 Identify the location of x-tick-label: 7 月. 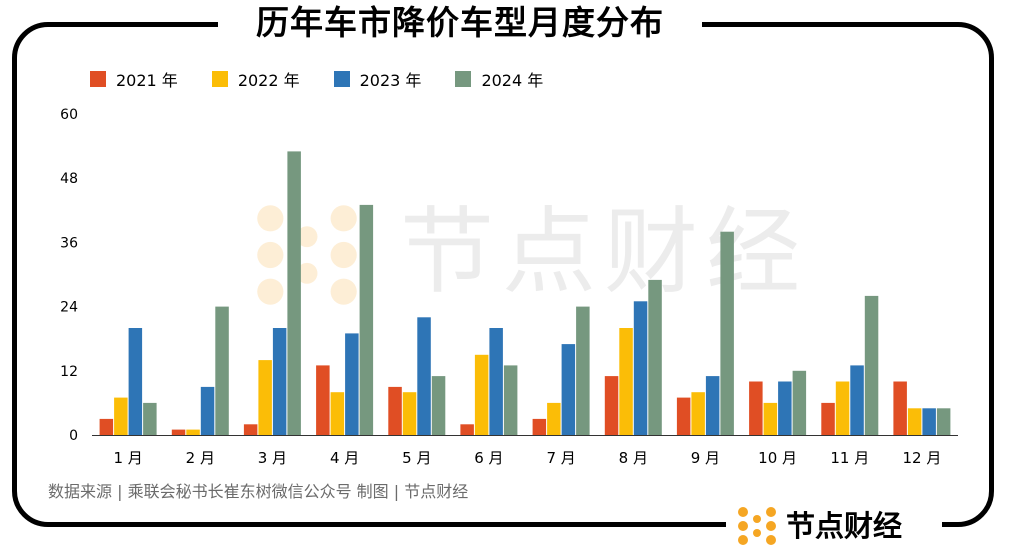
(560, 458).